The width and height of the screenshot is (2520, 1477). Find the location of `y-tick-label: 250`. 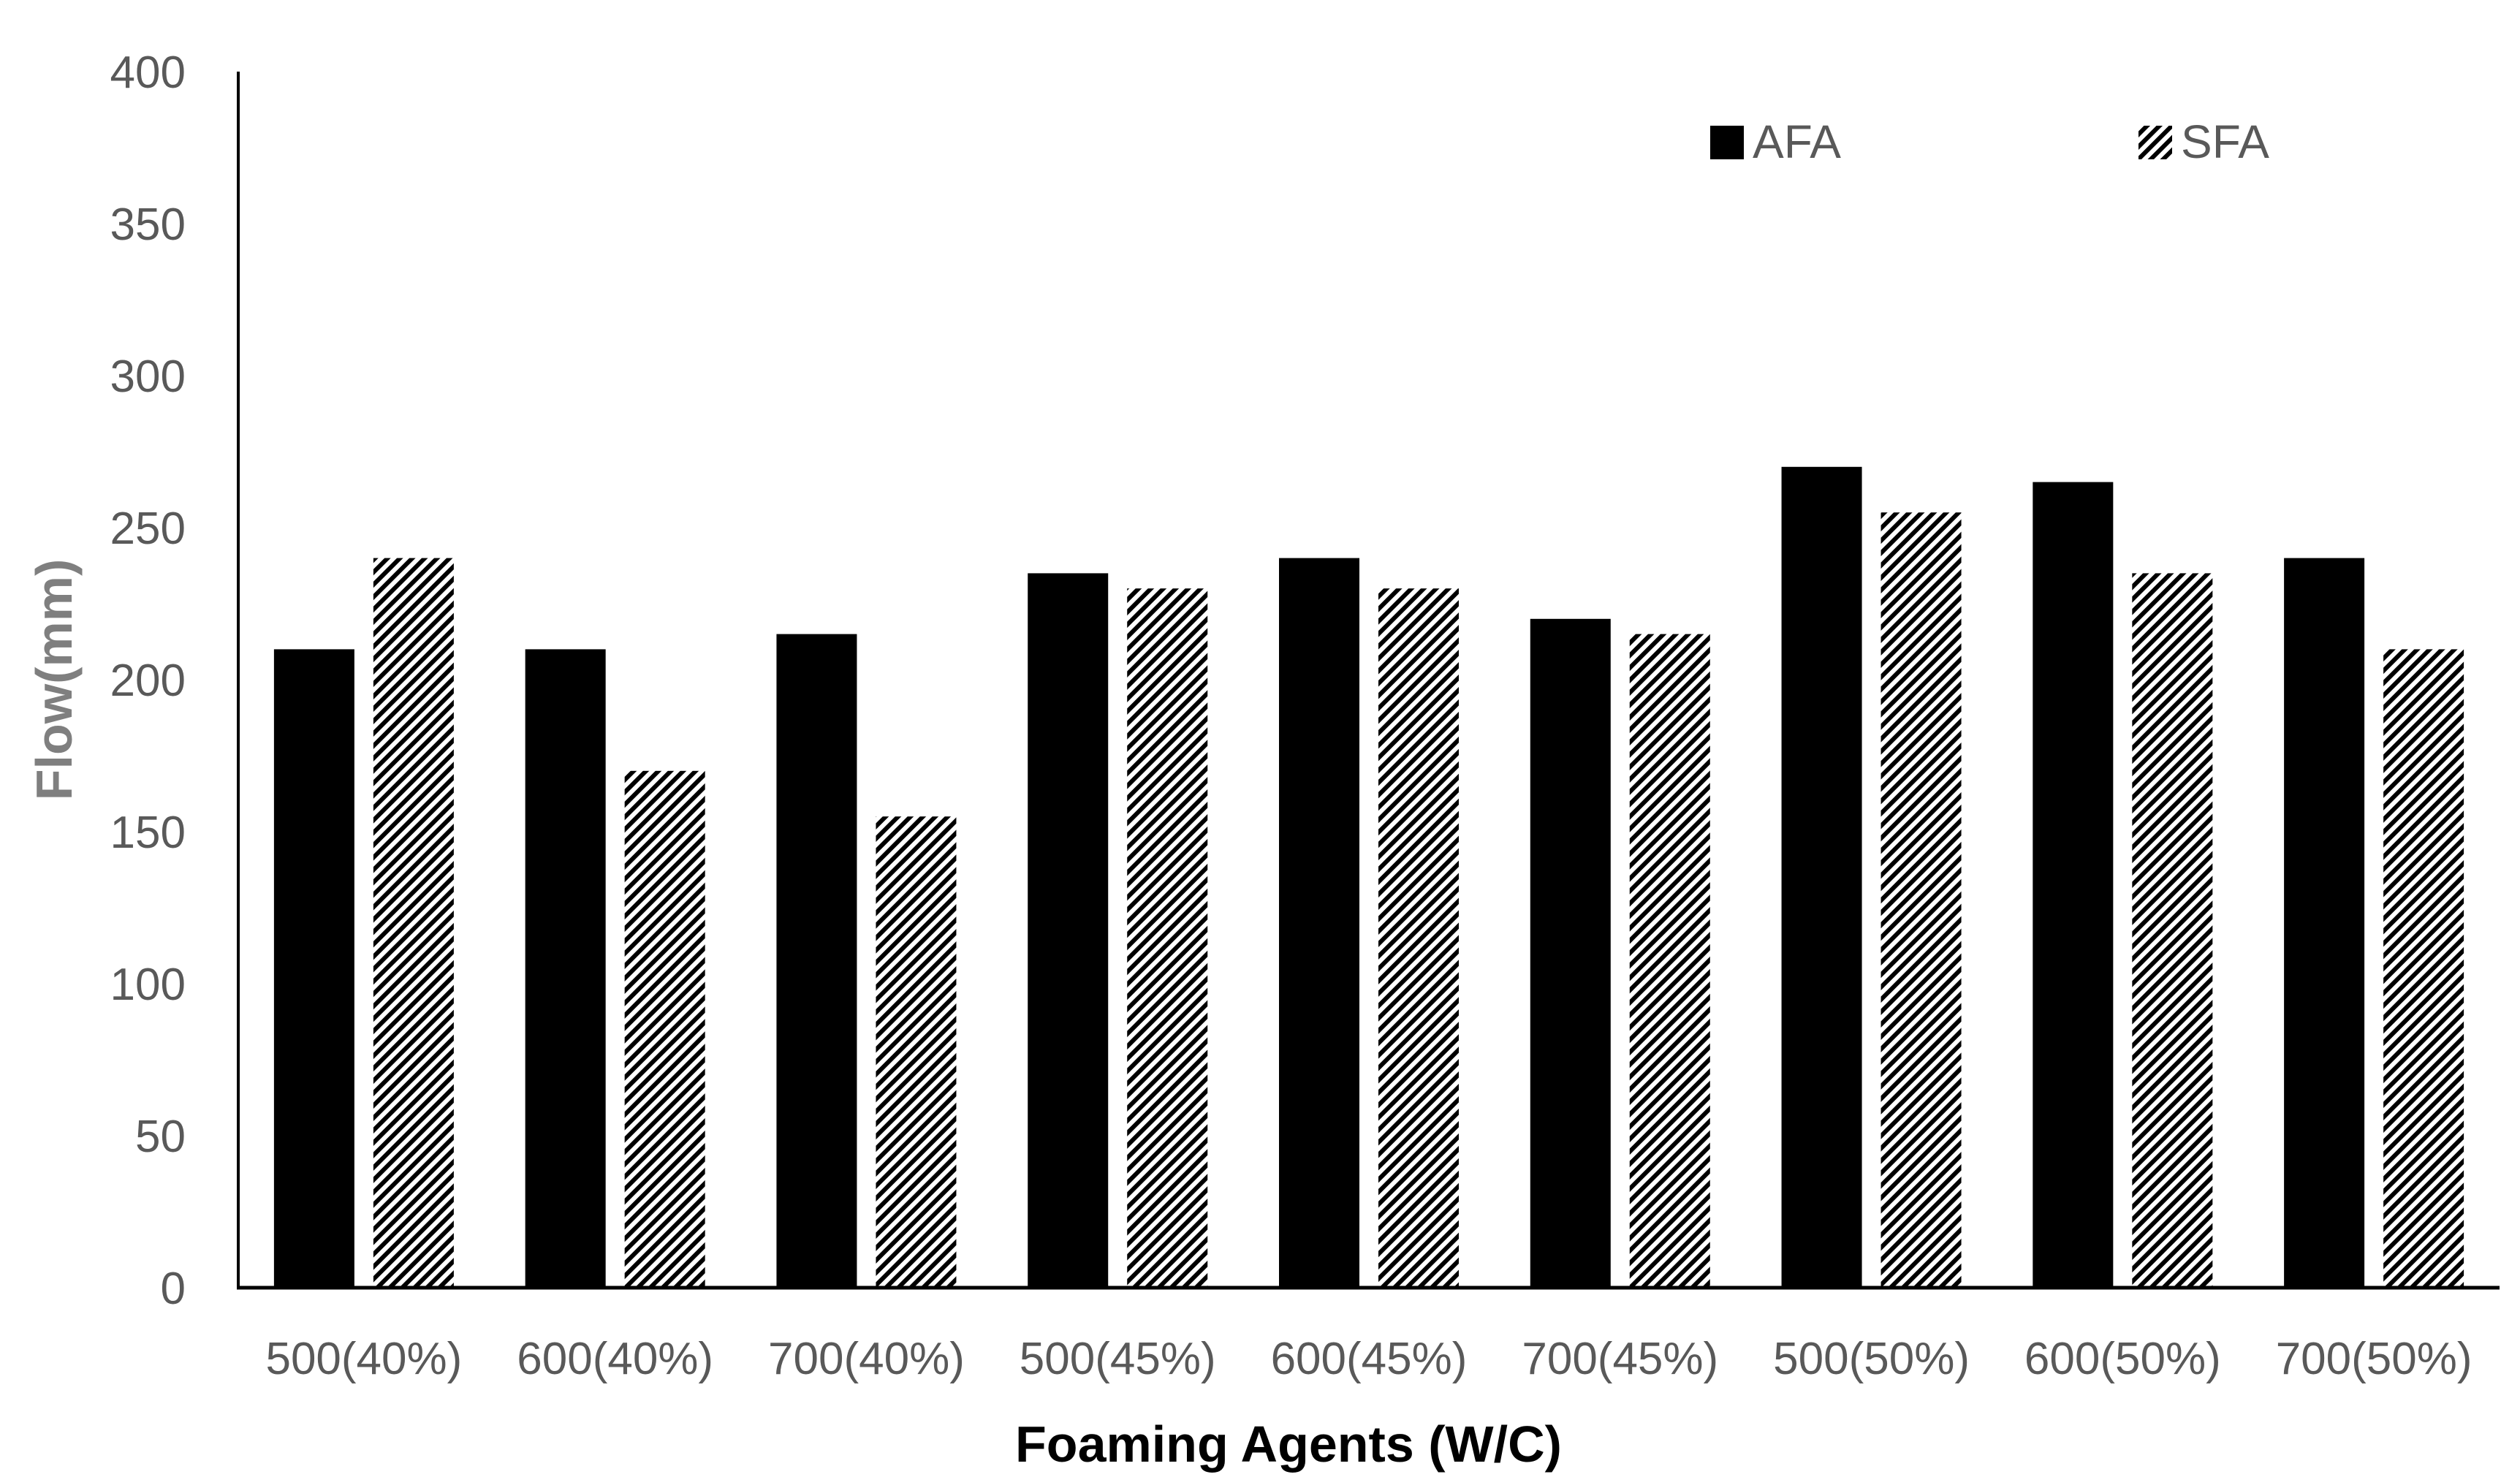

y-tick-label: 250 is located at coordinates (148, 529).